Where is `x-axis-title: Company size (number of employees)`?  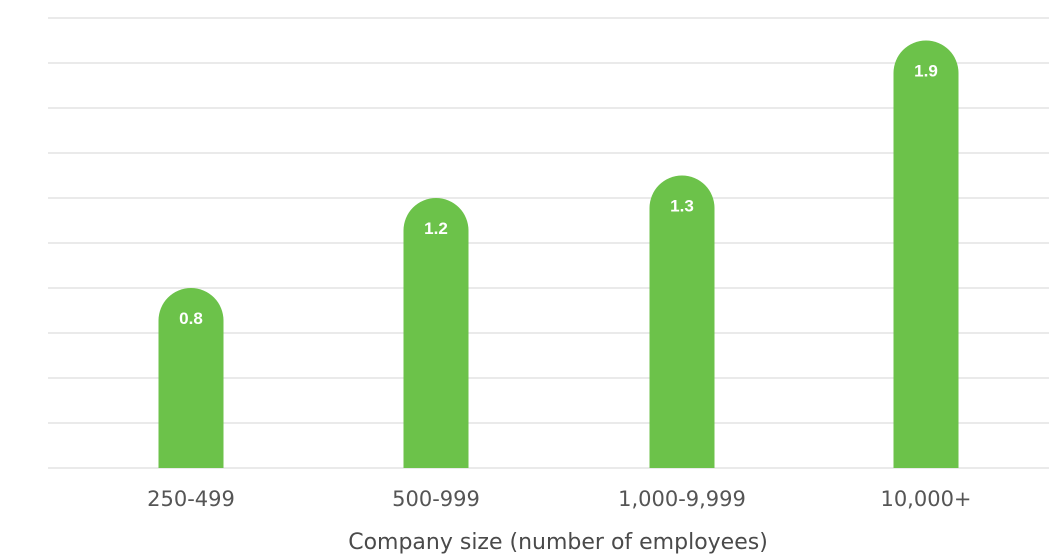
x-axis-title: Company size (number of employees) is located at coordinates (558, 542).